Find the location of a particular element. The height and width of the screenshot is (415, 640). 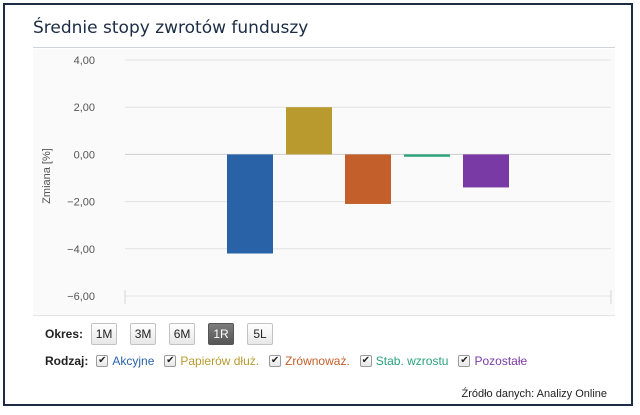

period-button-6m: 6M is located at coordinates (182, 334).